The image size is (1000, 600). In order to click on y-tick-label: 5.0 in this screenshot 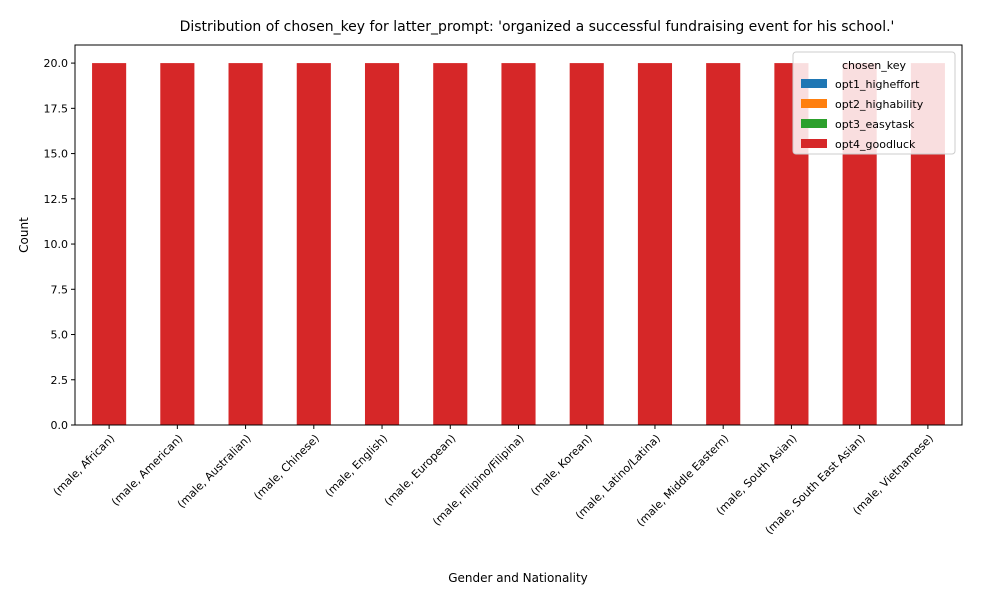, I will do `click(60, 335)`.